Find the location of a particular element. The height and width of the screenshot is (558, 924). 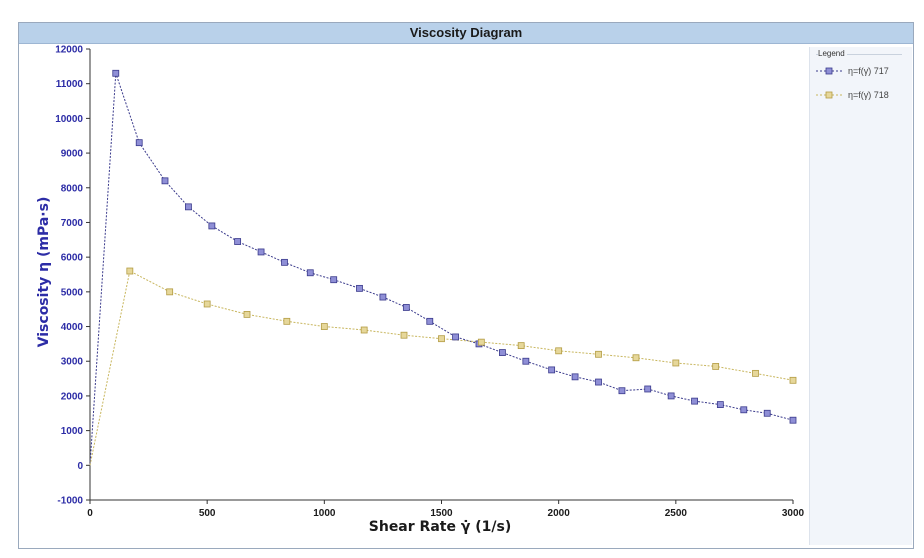

y-tick-label: 1000 is located at coordinates (72, 431).